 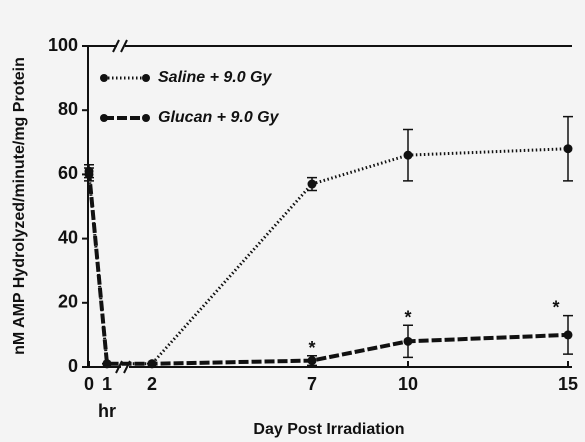 What do you see at coordinates (312, 384) in the screenshot?
I see `x-tick-label: 7` at bounding box center [312, 384].